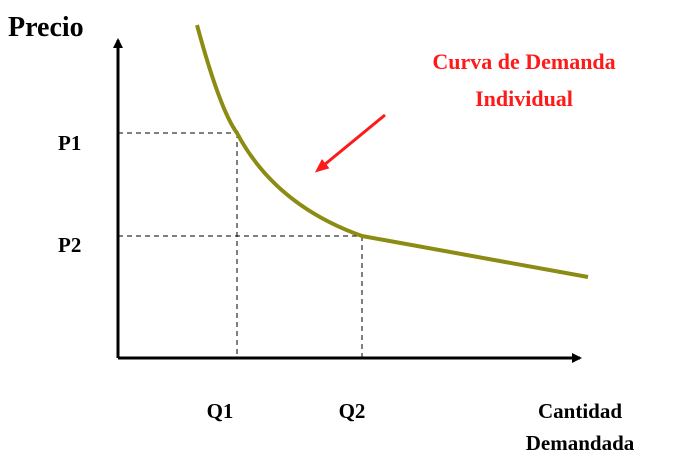 Image resolution: width=694 pixels, height=460 pixels. I want to click on quantity-label: Q2, so click(352, 411).